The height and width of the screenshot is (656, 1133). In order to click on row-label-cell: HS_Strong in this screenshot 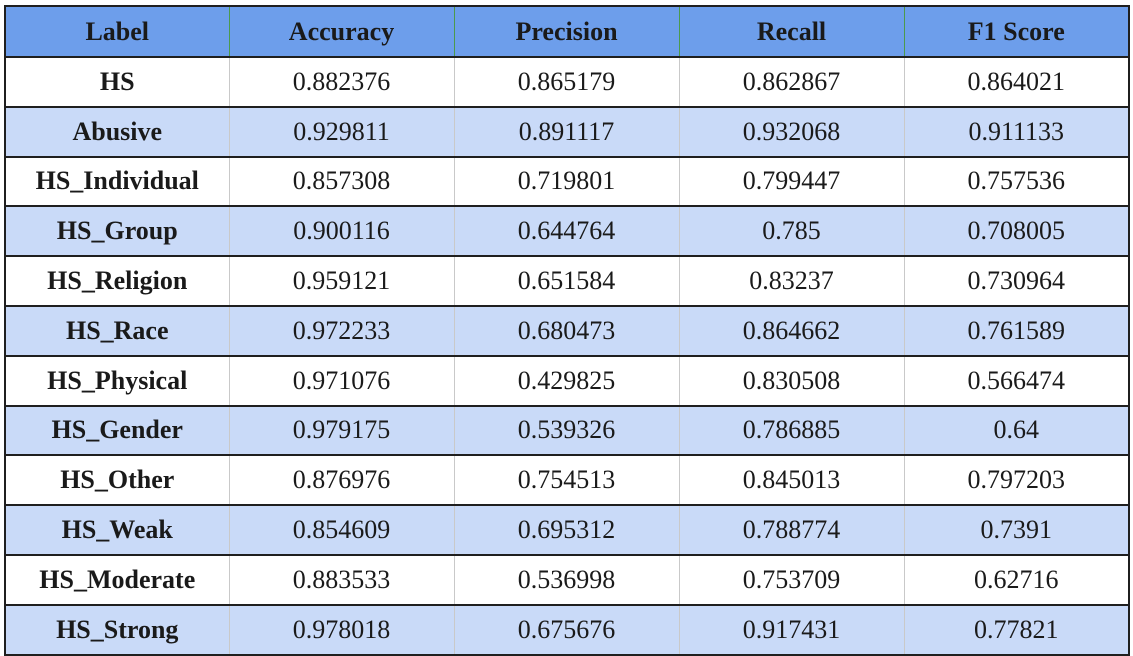, I will do `click(117, 630)`.